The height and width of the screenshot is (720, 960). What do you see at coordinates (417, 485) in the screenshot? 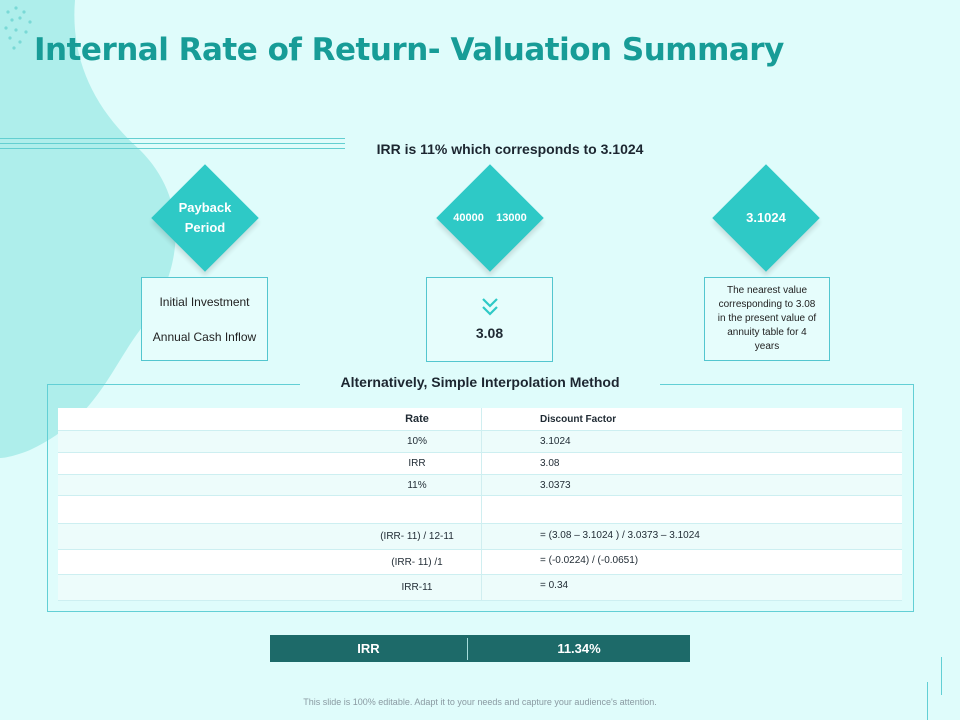
I see `rate-cell: 11%` at bounding box center [417, 485].